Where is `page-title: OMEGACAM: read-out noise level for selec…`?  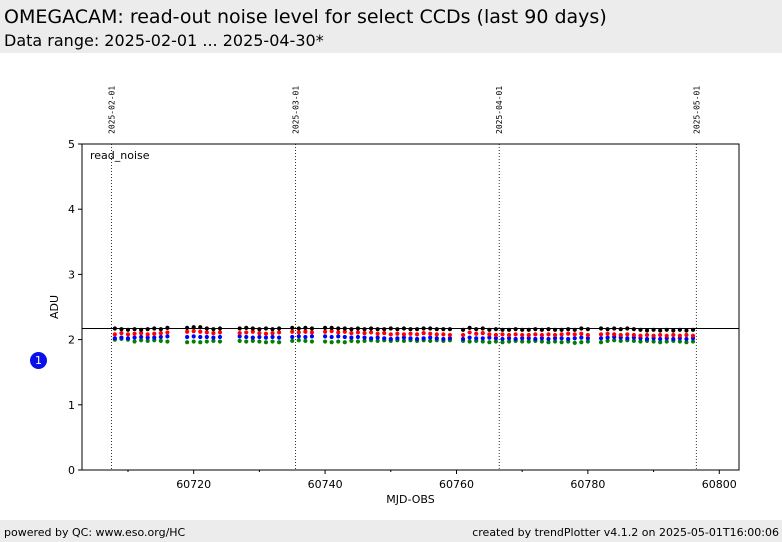
page-title: OMEGACAM: read-out noise level for selec… is located at coordinates (305, 17).